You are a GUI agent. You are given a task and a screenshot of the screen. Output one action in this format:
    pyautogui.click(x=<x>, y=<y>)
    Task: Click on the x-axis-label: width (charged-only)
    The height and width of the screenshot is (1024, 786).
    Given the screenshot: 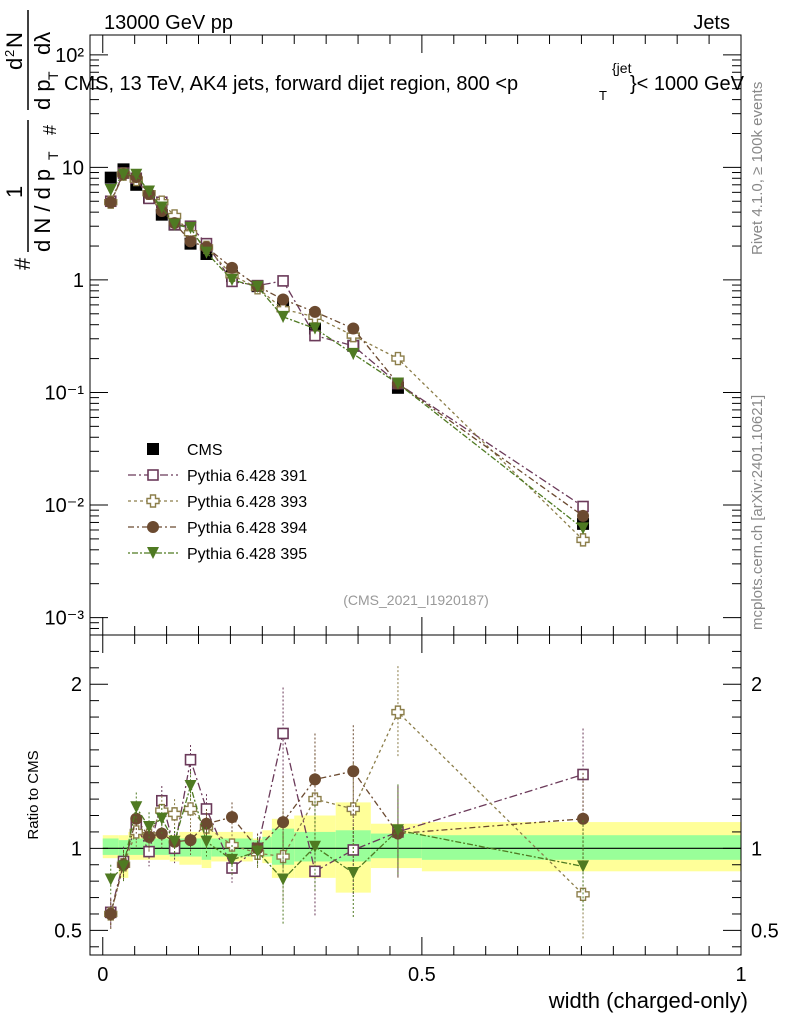 What is the action you would take?
    pyautogui.click(x=648, y=1000)
    